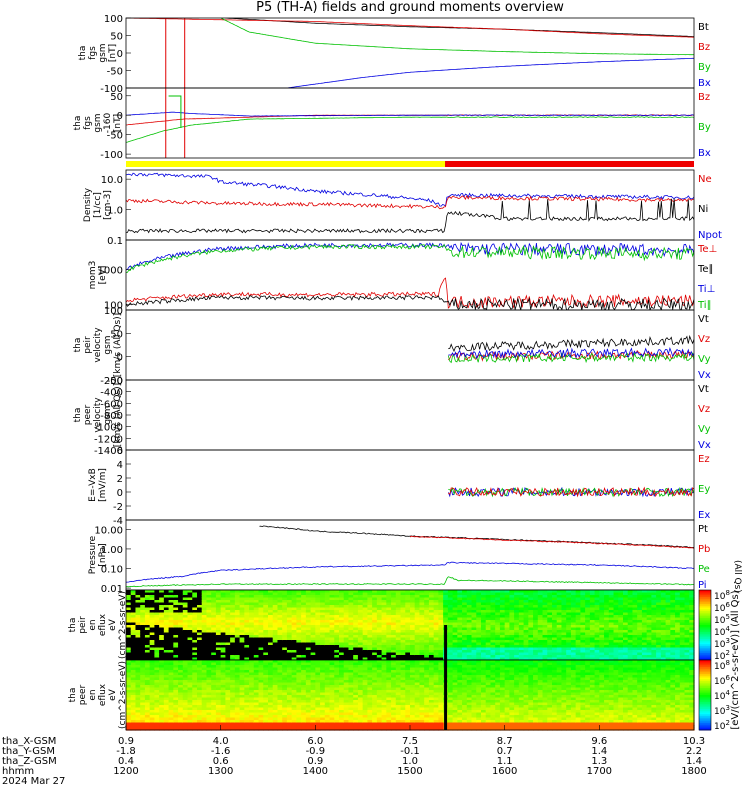 The height and width of the screenshot is (800, 750). What do you see at coordinates (410, 189) in the screenshot?
I see `series-Npot-line` at bounding box center [410, 189].